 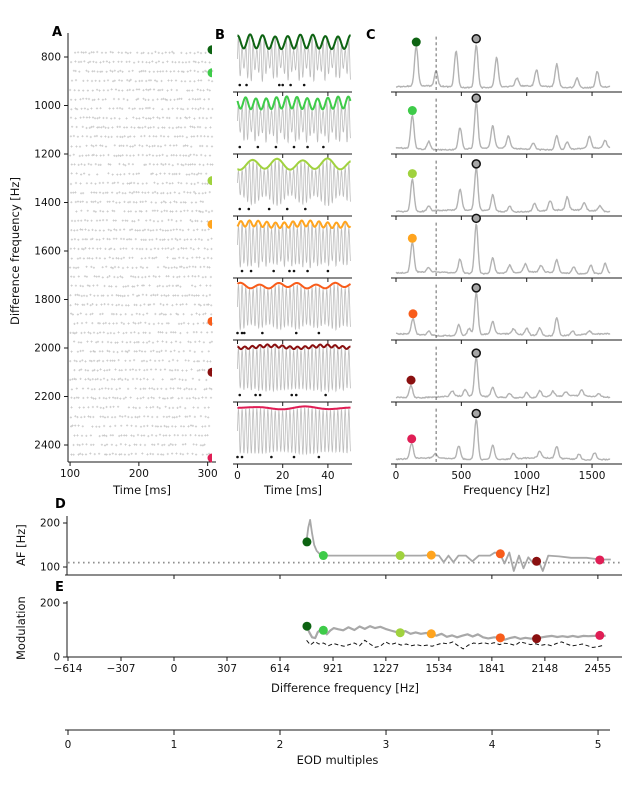 What do you see at coordinates (57, 32) in the screenshot?
I see `panel-label-a: A` at bounding box center [57, 32].